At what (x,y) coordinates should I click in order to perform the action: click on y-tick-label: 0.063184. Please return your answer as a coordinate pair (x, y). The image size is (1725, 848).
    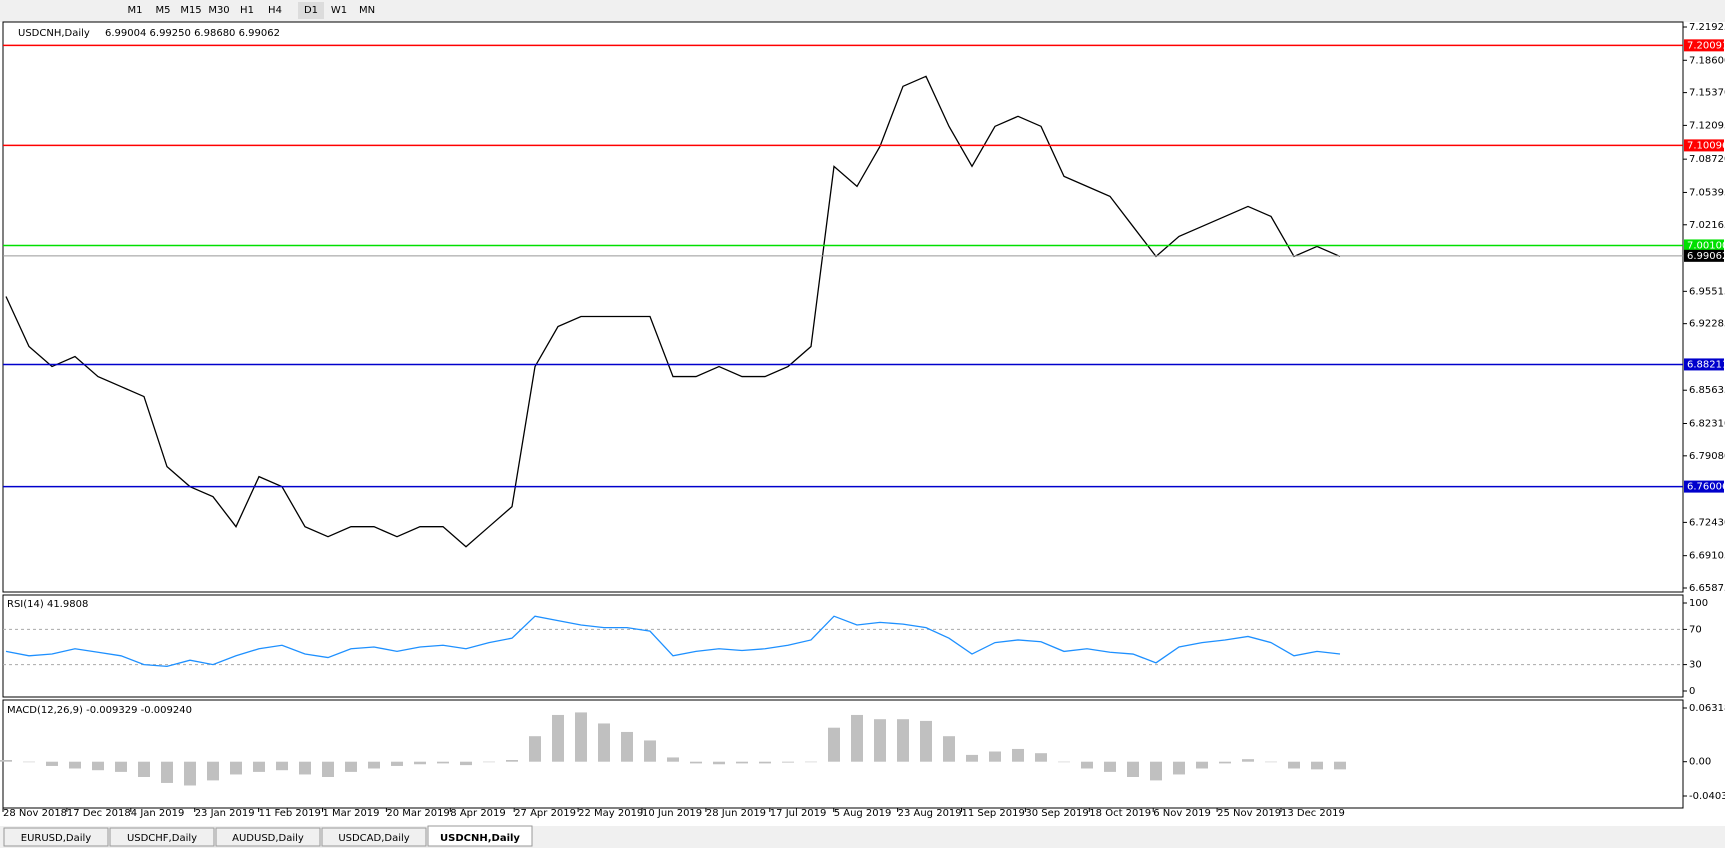
    Looking at the image, I should click on (1707, 708).